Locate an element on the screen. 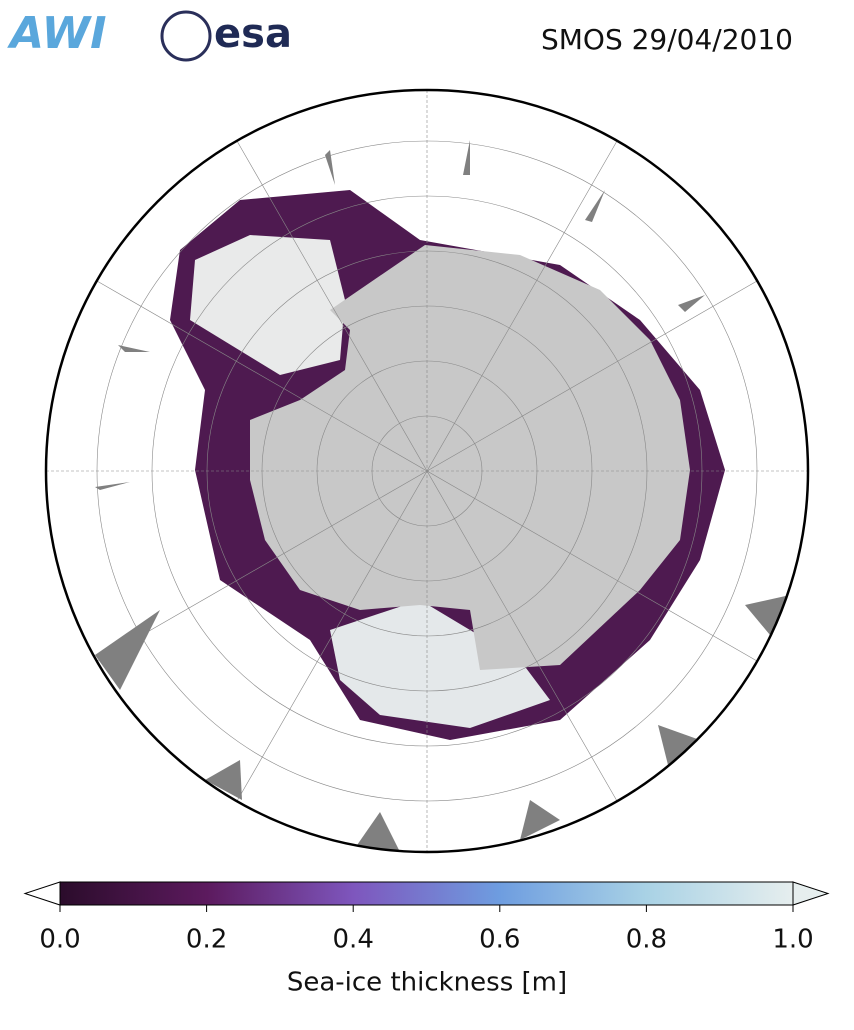 Image resolution: width=854 pixels, height=1030 pixels. colorbar-extend-low is located at coordinates (42, 893).